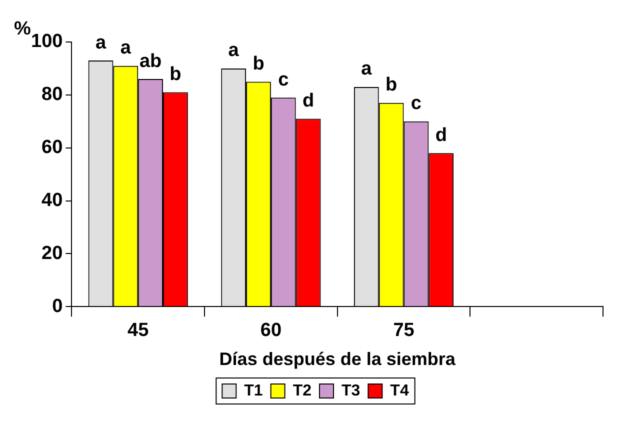  What do you see at coordinates (404, 331) in the screenshot?
I see `x-tick-label: 75` at bounding box center [404, 331].